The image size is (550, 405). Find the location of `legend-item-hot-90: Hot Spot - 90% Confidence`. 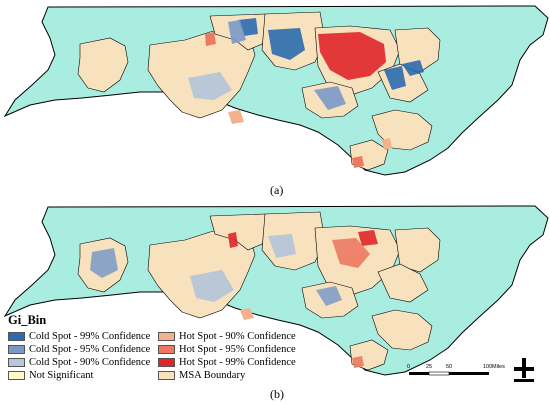

legend-item-hot-90: Hot Spot - 90% Confidence is located at coordinates (227, 336).